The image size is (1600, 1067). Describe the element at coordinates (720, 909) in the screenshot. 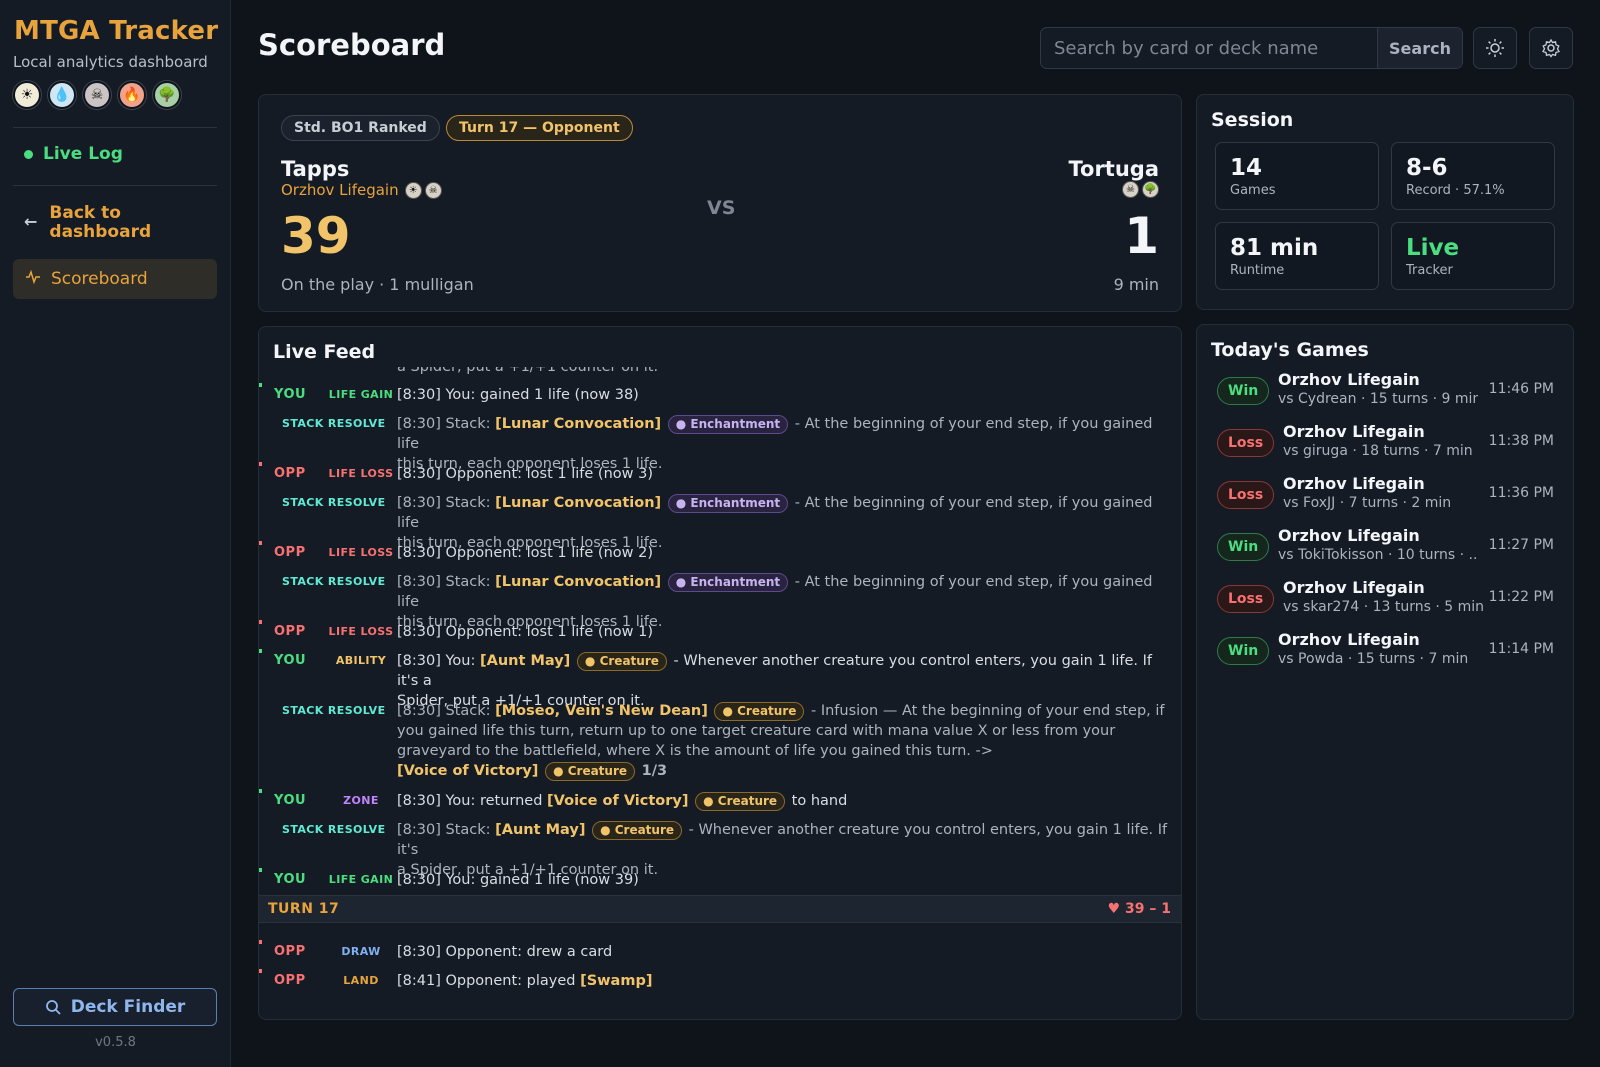

I see `turn-divider: TURN 17 ♥ 39 – 1` at that location.